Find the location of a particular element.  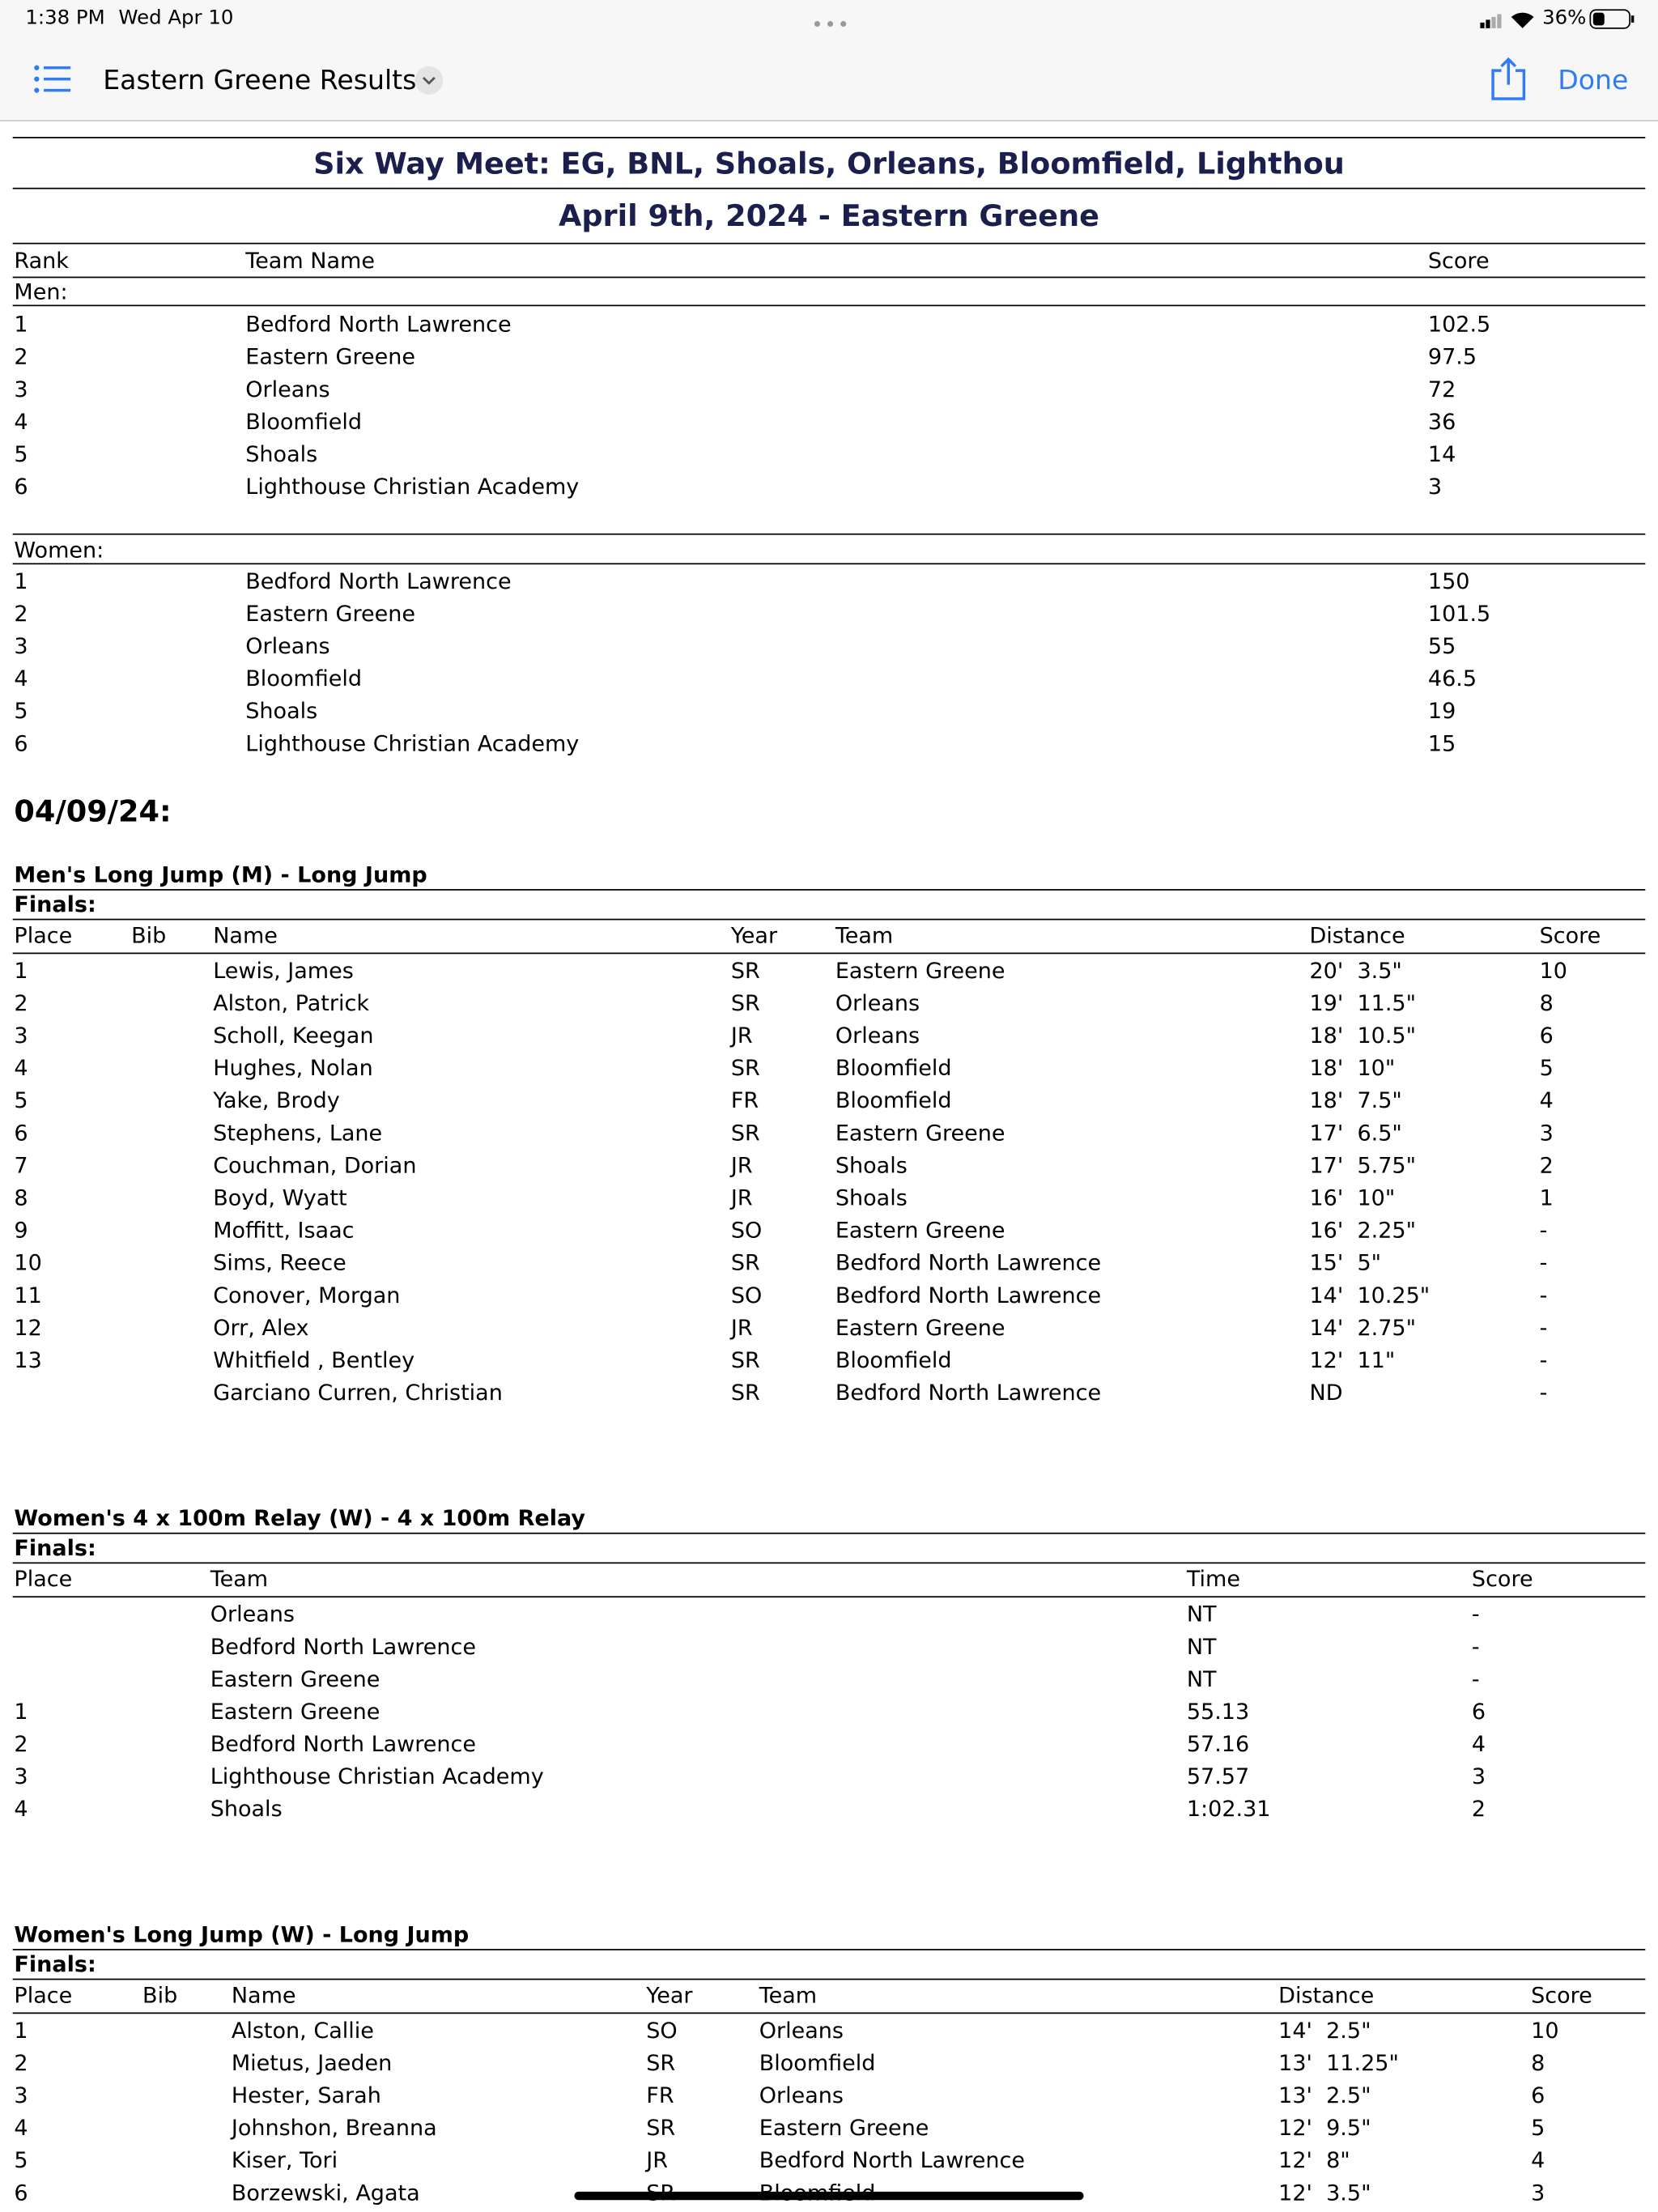

cell: FR is located at coordinates (744, 1101).